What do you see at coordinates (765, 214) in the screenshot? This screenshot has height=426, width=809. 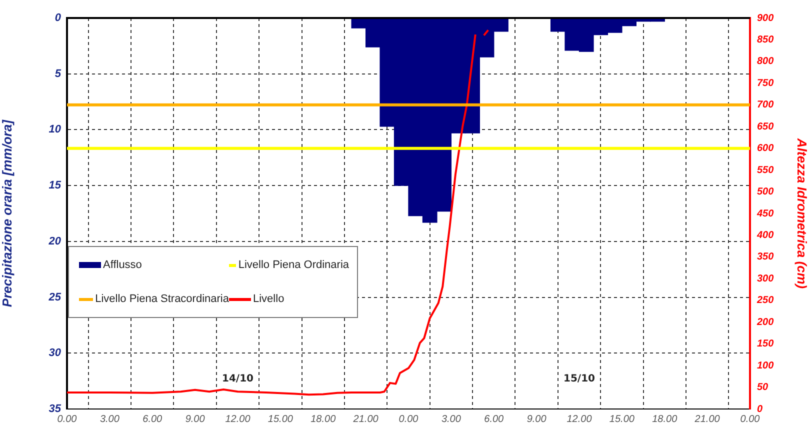 I see `y2-tick-label: 450` at bounding box center [765, 214].